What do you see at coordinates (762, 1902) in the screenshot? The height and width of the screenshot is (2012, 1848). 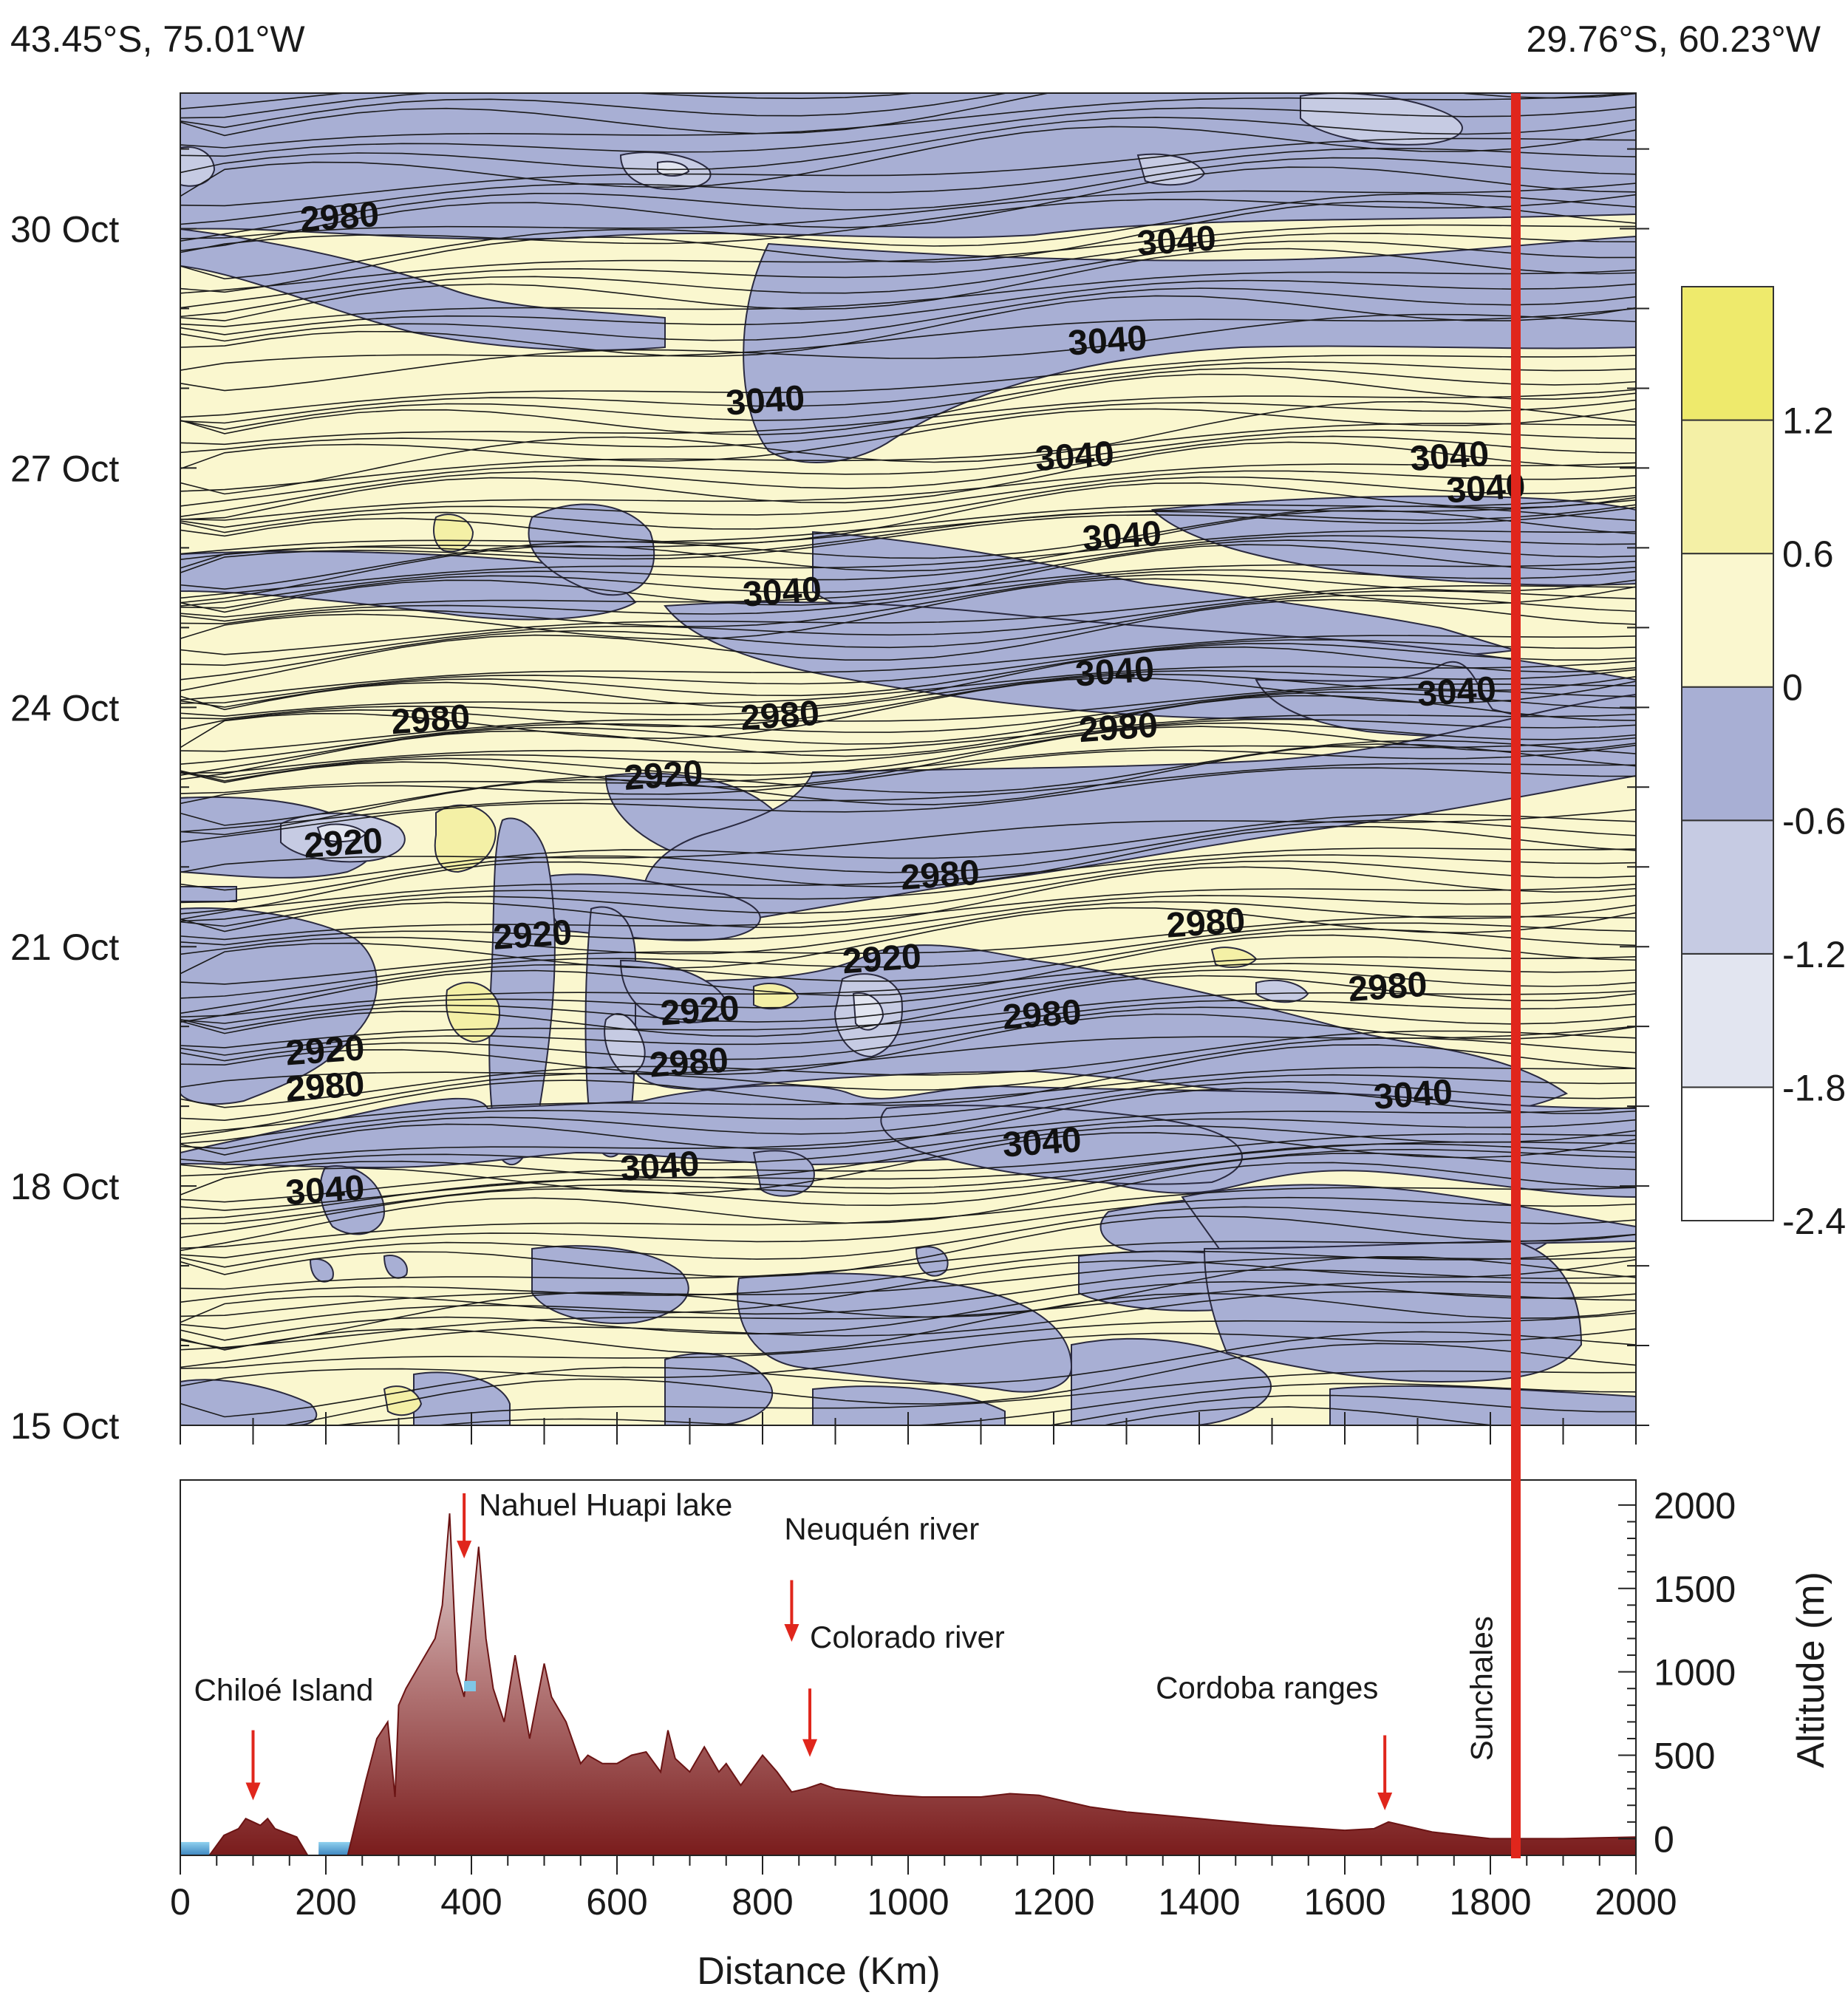 I see `distance-tick-label: 800` at bounding box center [762, 1902].